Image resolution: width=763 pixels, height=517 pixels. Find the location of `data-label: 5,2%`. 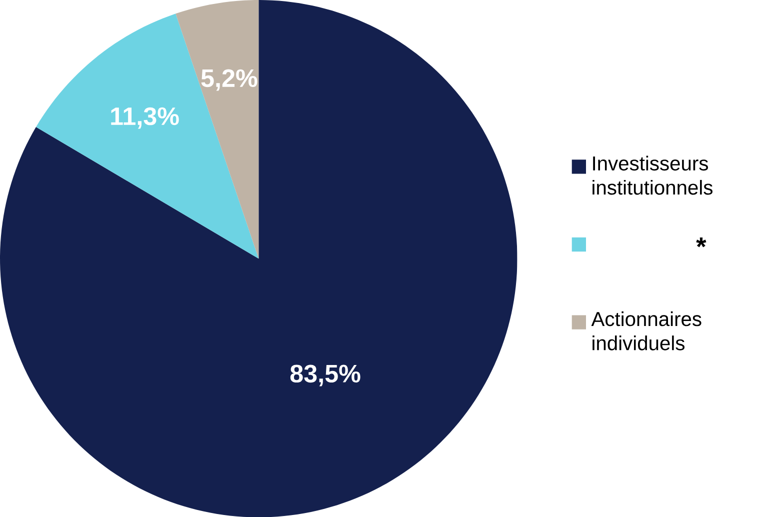

data-label: 5,2% is located at coordinates (229, 80).